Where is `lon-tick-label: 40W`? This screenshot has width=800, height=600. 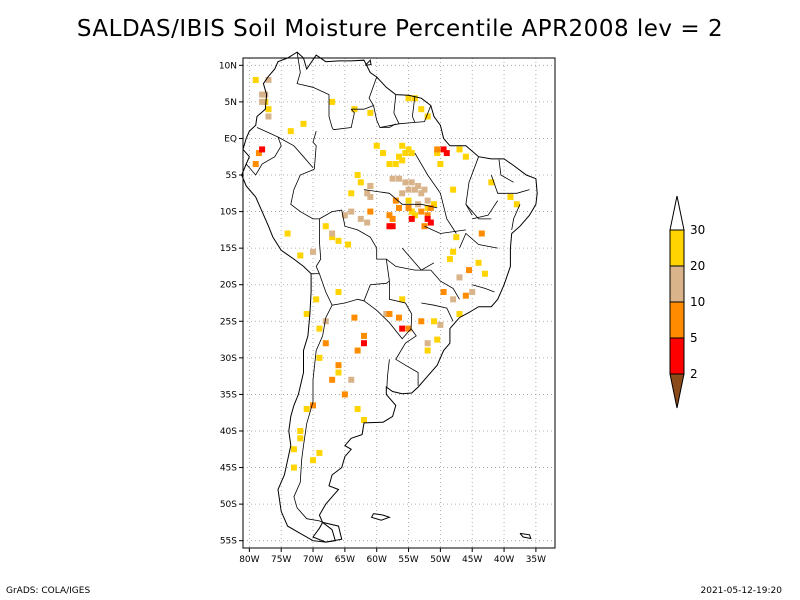
lon-tick-label: 40W is located at coordinates (504, 560).